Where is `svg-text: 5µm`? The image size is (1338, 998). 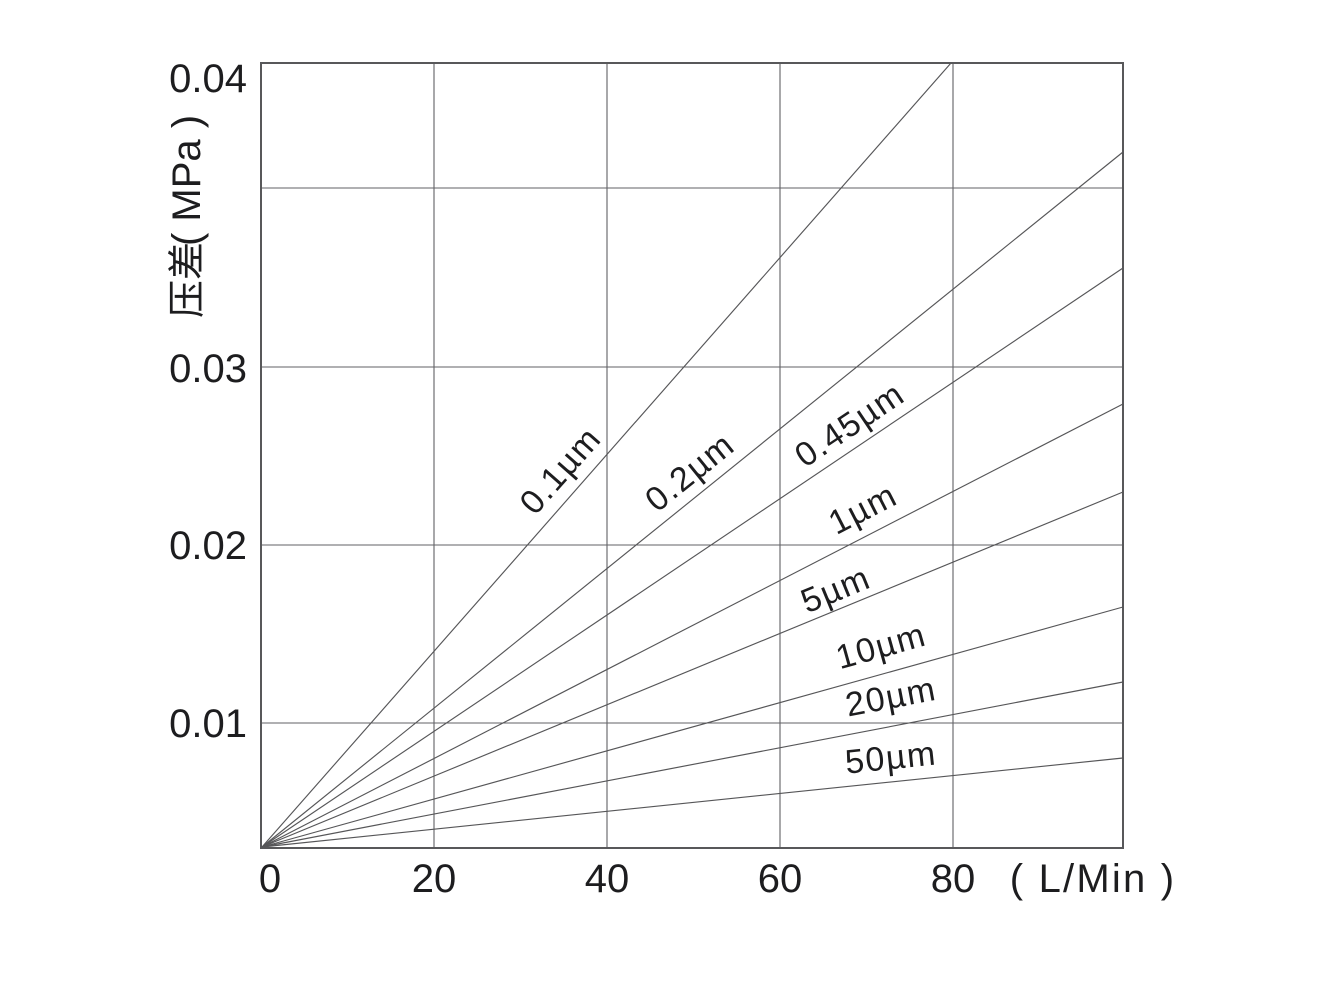
svg-text: 5µm is located at coordinates (836, 590).